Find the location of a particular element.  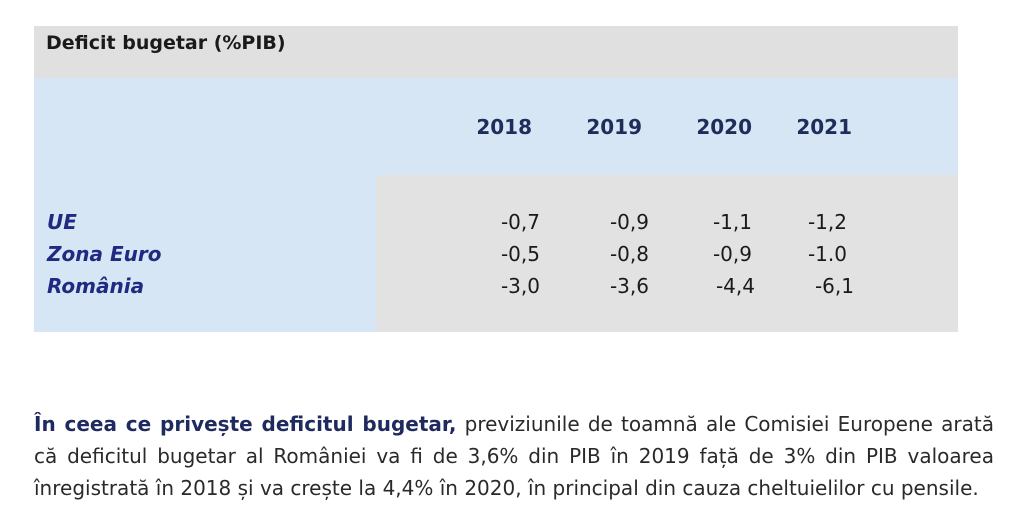

table-title: Deficit bugetar (%PIB) is located at coordinates (166, 43).